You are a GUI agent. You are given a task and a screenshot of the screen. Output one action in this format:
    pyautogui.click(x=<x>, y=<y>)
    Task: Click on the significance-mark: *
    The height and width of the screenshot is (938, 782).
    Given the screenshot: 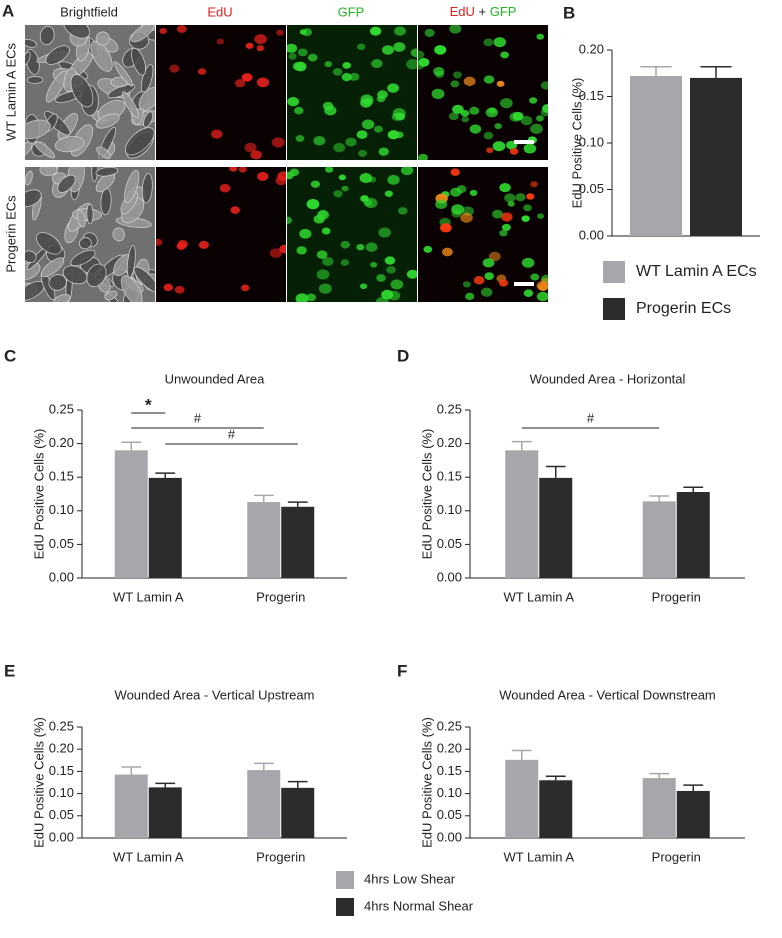 What is the action you would take?
    pyautogui.click(x=148, y=404)
    